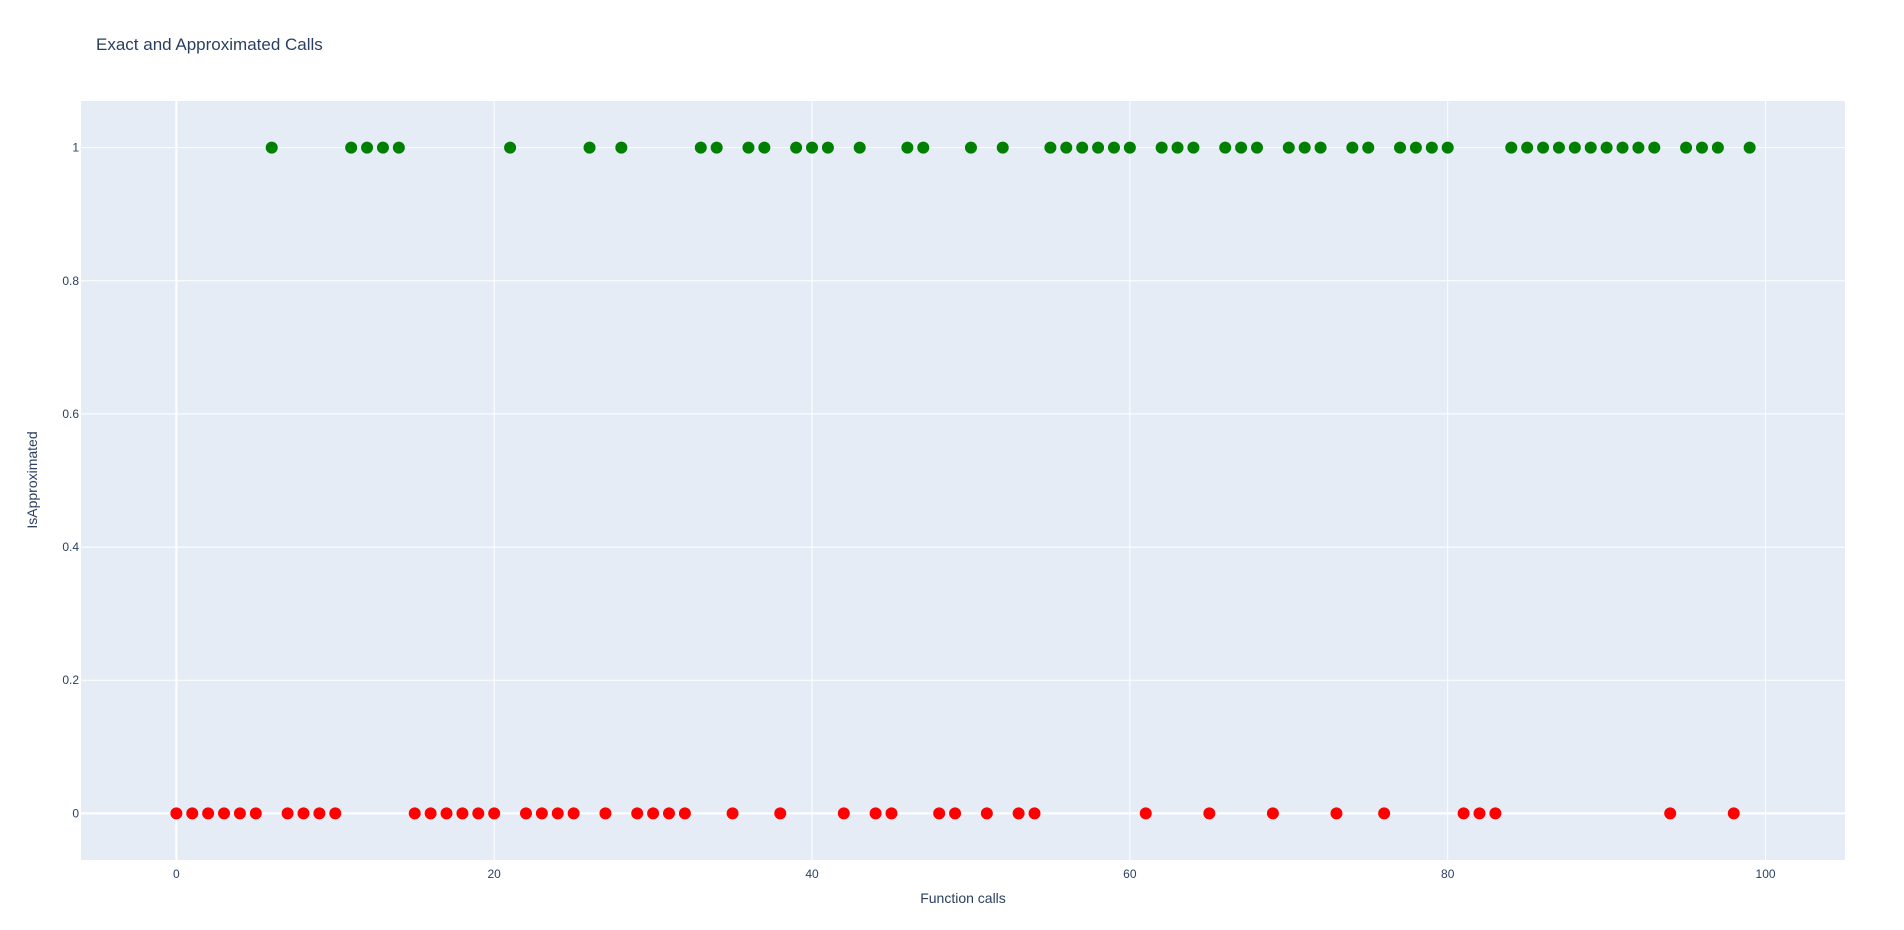 This screenshot has width=1904, height=930. What do you see at coordinates (1130, 874) in the screenshot?
I see `x-tick-label: 60` at bounding box center [1130, 874].